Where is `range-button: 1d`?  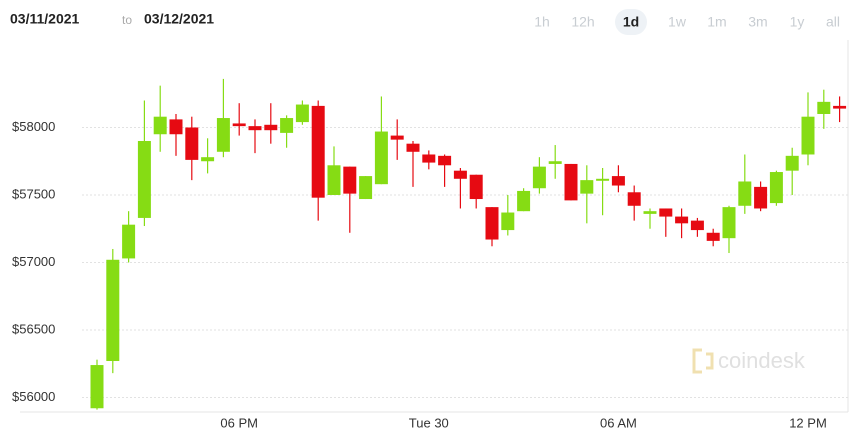 range-button: 1d is located at coordinates (631, 22).